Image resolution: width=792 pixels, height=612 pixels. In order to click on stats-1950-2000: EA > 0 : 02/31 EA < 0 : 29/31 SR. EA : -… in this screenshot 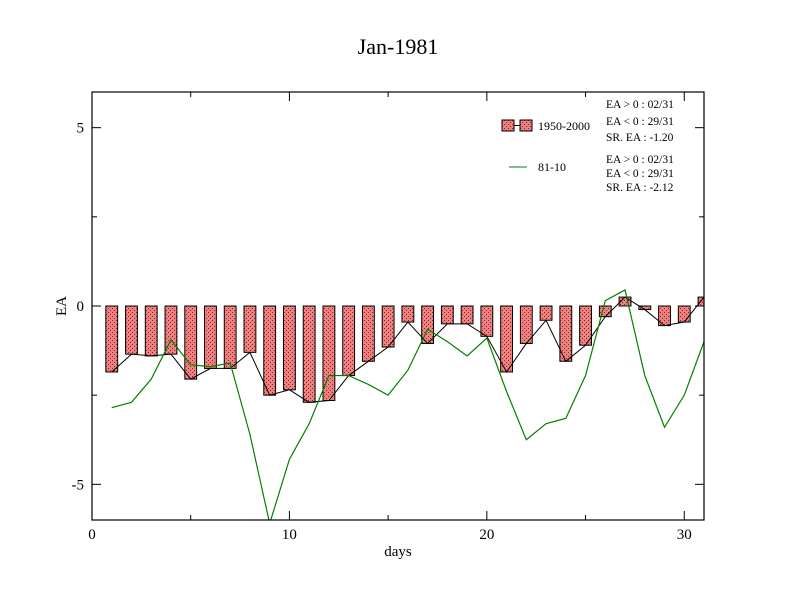, I will do `click(640, 121)`.